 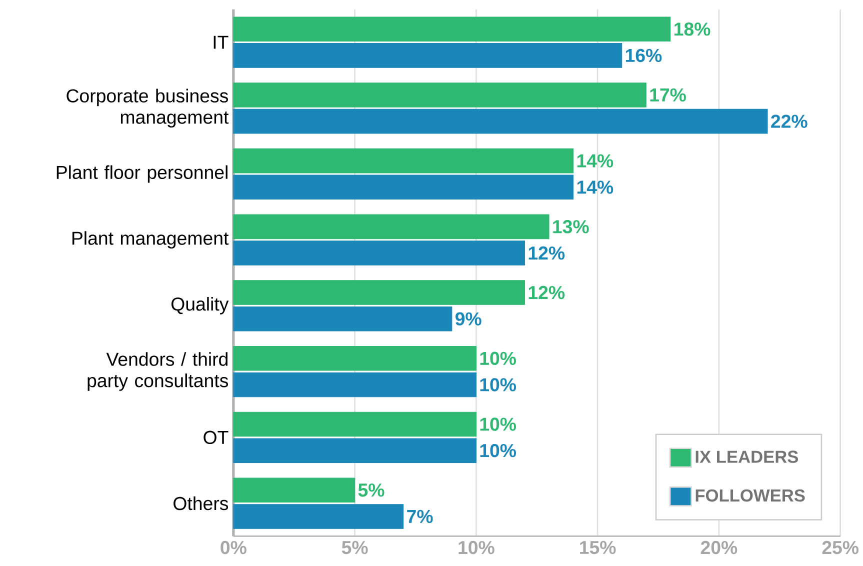 What do you see at coordinates (668, 95) in the screenshot?
I see `data-label: 17%` at bounding box center [668, 95].